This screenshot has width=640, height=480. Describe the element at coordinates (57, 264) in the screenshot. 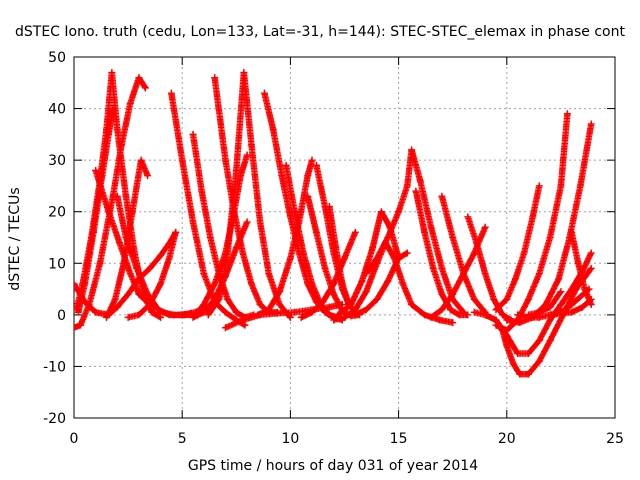

I see `y-tick-label: 10` at that location.